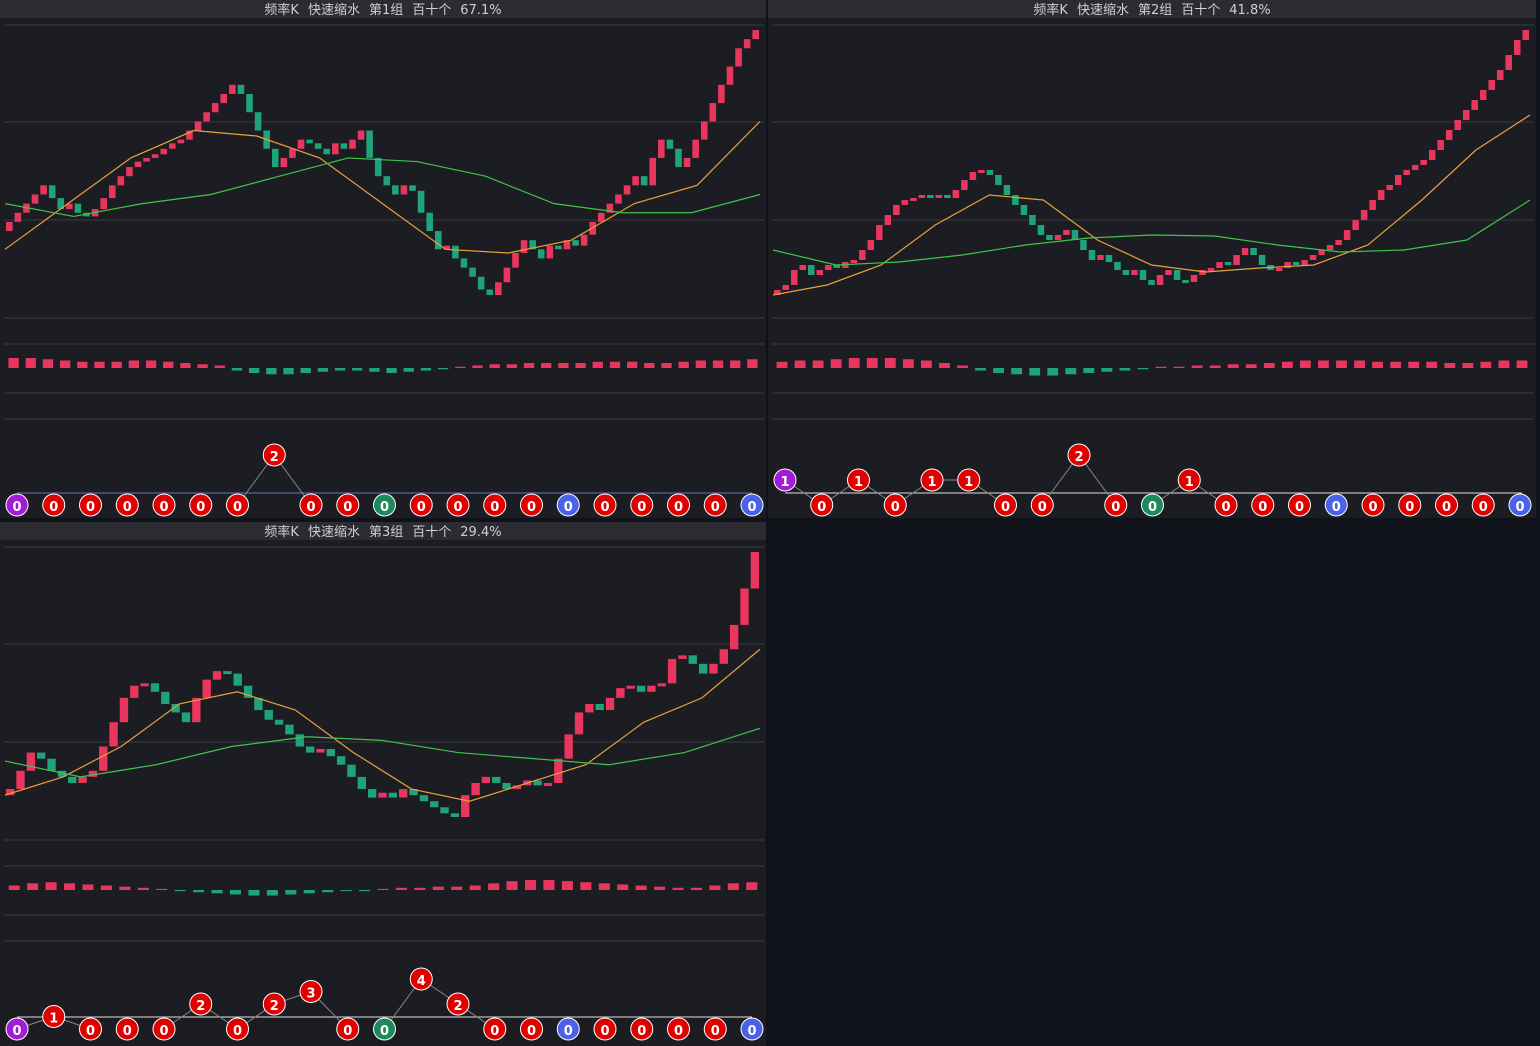  What do you see at coordinates (274, 457) in the screenshot?
I see `signal-label: 2` at bounding box center [274, 457].